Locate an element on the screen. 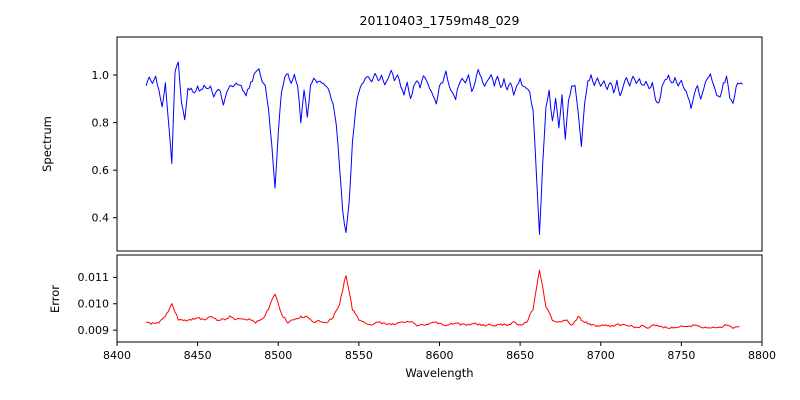  spectrum-y-tick-label: 0.8 is located at coordinates (101, 122).